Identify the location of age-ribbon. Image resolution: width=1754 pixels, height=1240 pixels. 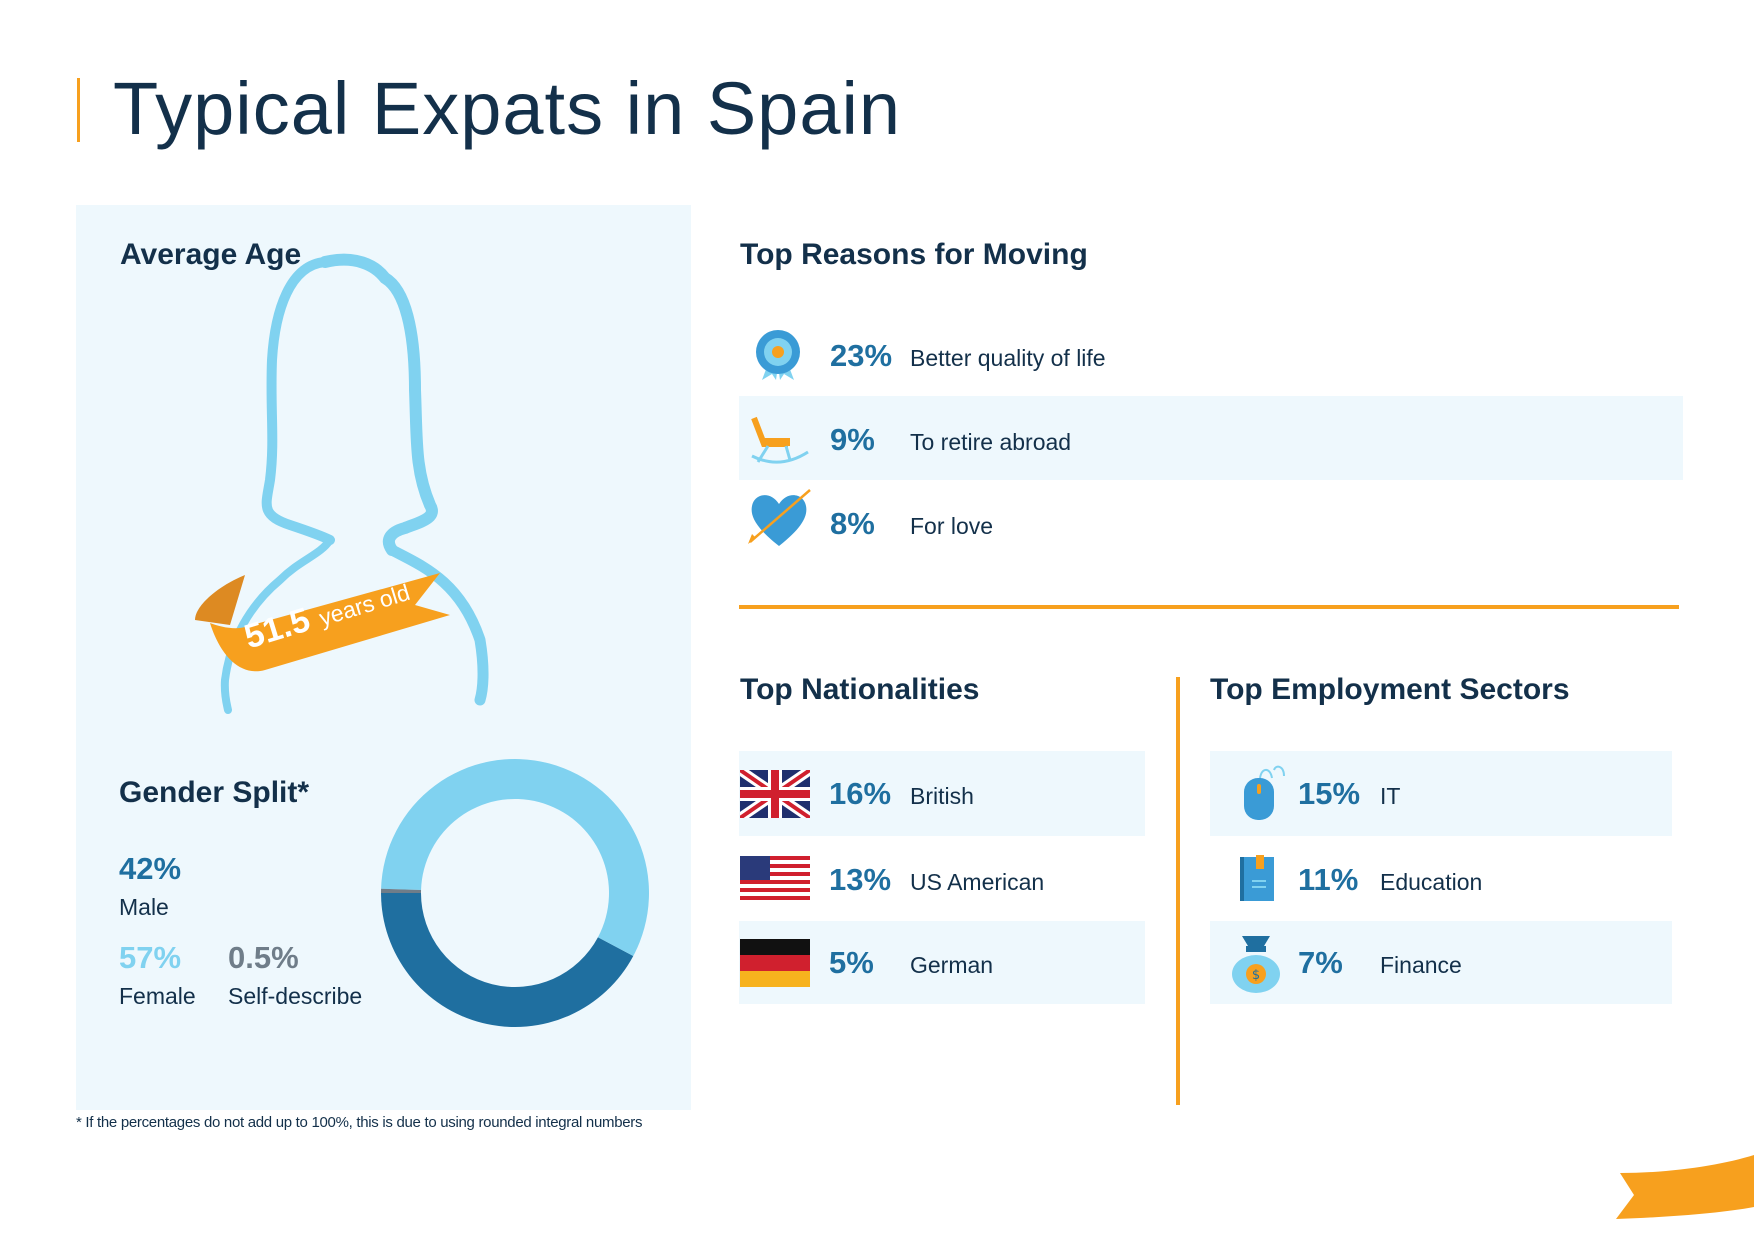
(322, 622).